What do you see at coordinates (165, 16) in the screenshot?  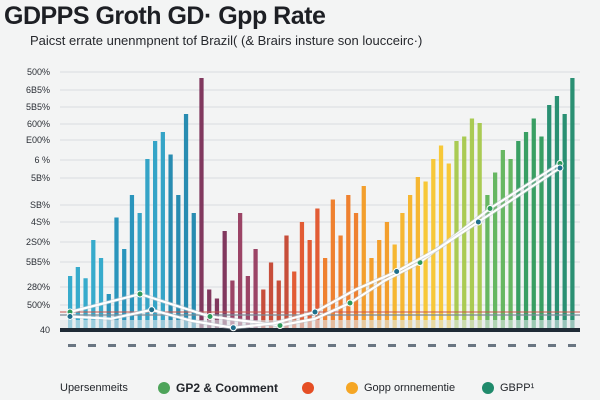 I see `chart-title: GDPPS Groth GD· Gpp Rate` at bounding box center [165, 16].